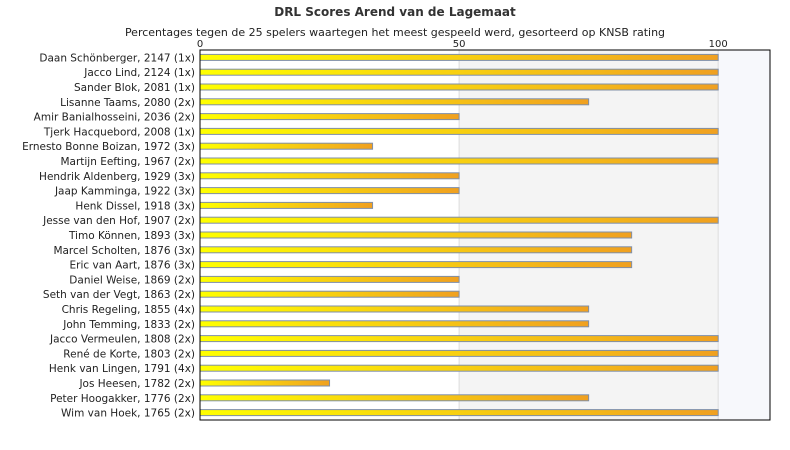 The width and height of the screenshot is (790, 450). What do you see at coordinates (718, 44) in the screenshot?
I see `x-tick-label: 100` at bounding box center [718, 44].